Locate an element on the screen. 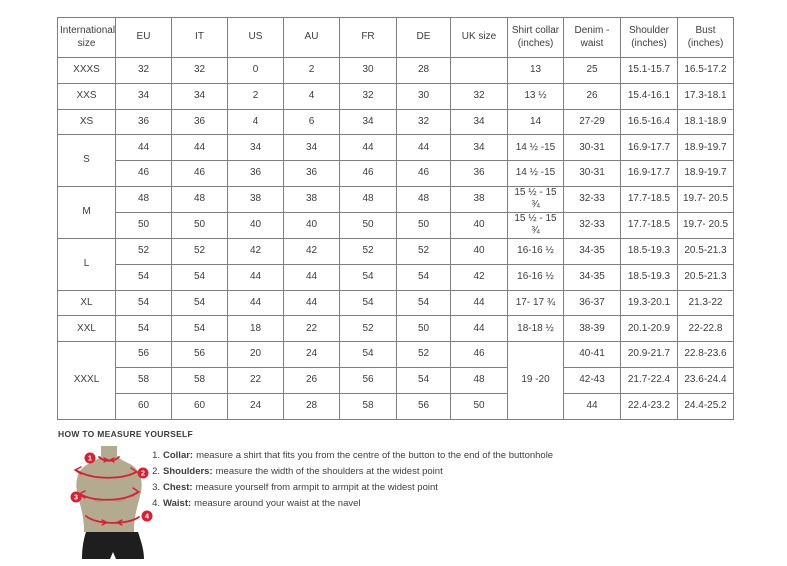 The height and width of the screenshot is (566, 787). table-cell: 13 is located at coordinates (535, 70).